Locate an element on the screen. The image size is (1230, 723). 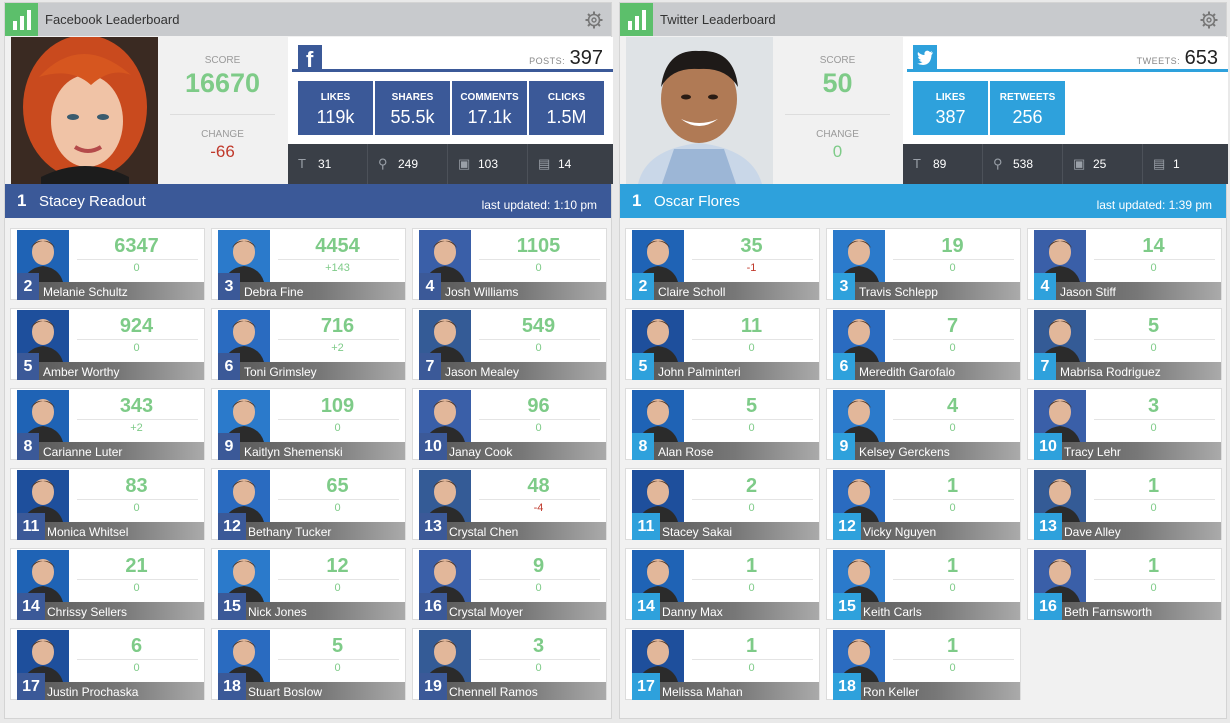
leaderboard-card: 19 0 3 Travis Schlepp is located at coordinates (923, 264).